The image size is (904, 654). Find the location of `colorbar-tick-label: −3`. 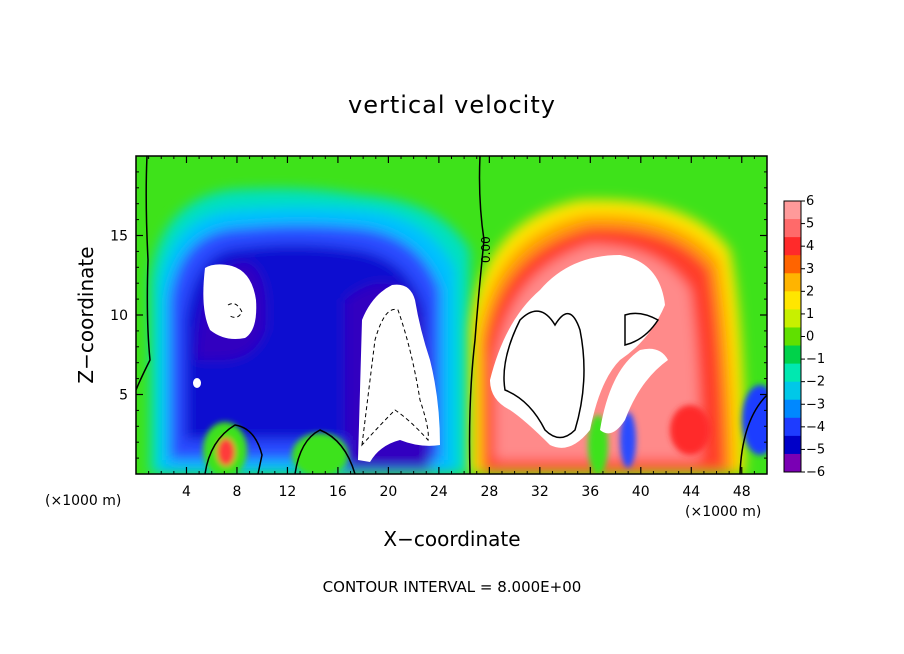

colorbar-tick-label: −3 is located at coordinates (815, 404).